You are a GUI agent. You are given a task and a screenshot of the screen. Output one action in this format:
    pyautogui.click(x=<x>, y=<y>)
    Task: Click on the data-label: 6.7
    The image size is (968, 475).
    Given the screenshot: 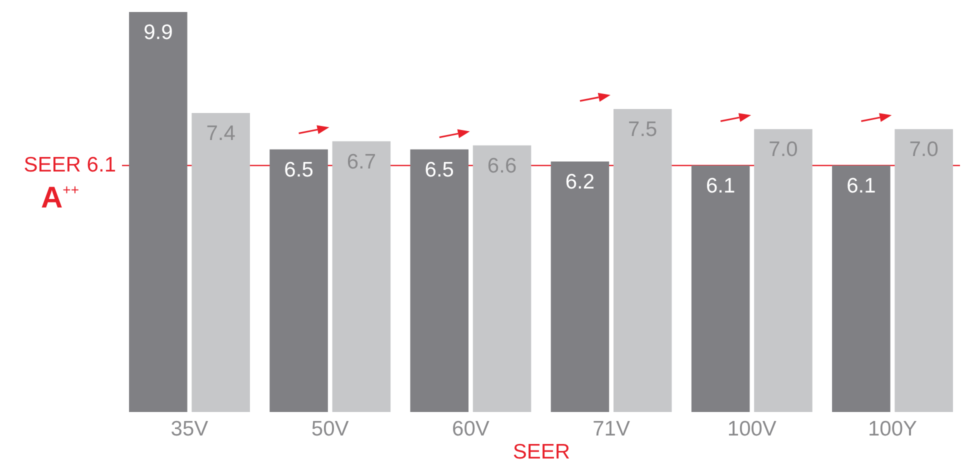 What is the action you would take?
    pyautogui.click(x=361, y=162)
    